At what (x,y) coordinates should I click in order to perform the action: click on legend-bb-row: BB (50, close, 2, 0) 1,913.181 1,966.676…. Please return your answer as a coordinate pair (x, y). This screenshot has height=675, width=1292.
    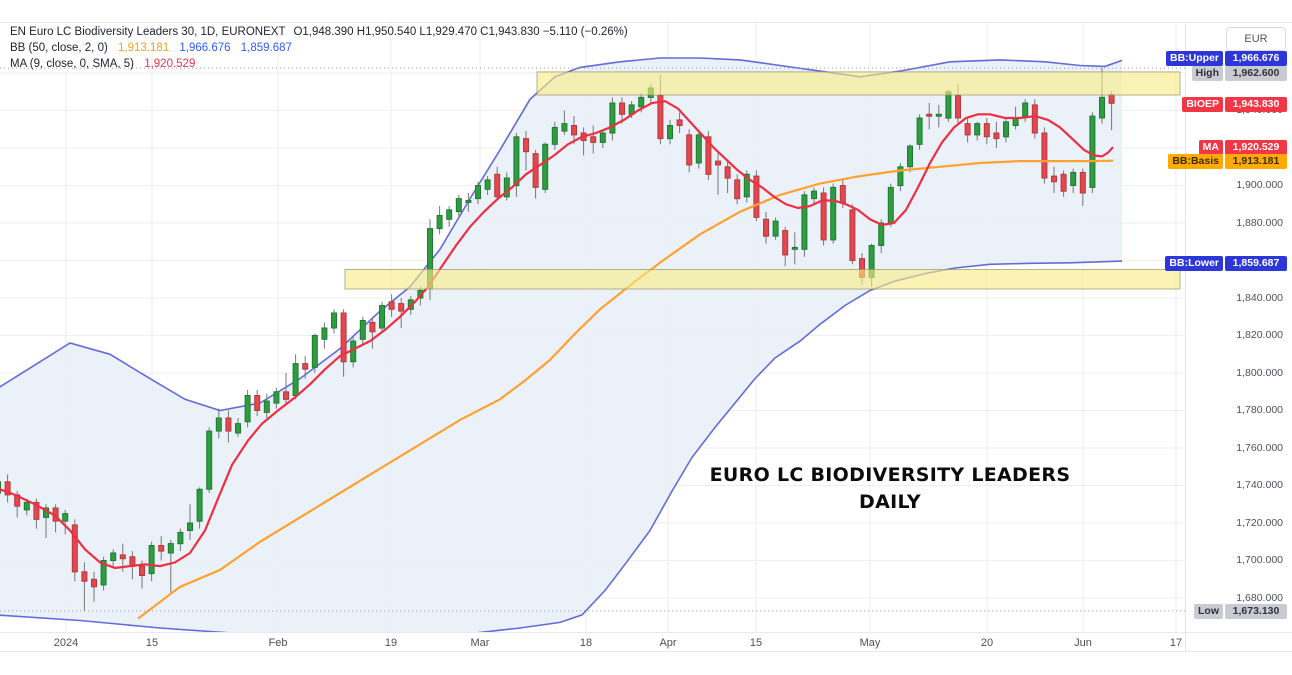
    Looking at the image, I should click on (319, 48).